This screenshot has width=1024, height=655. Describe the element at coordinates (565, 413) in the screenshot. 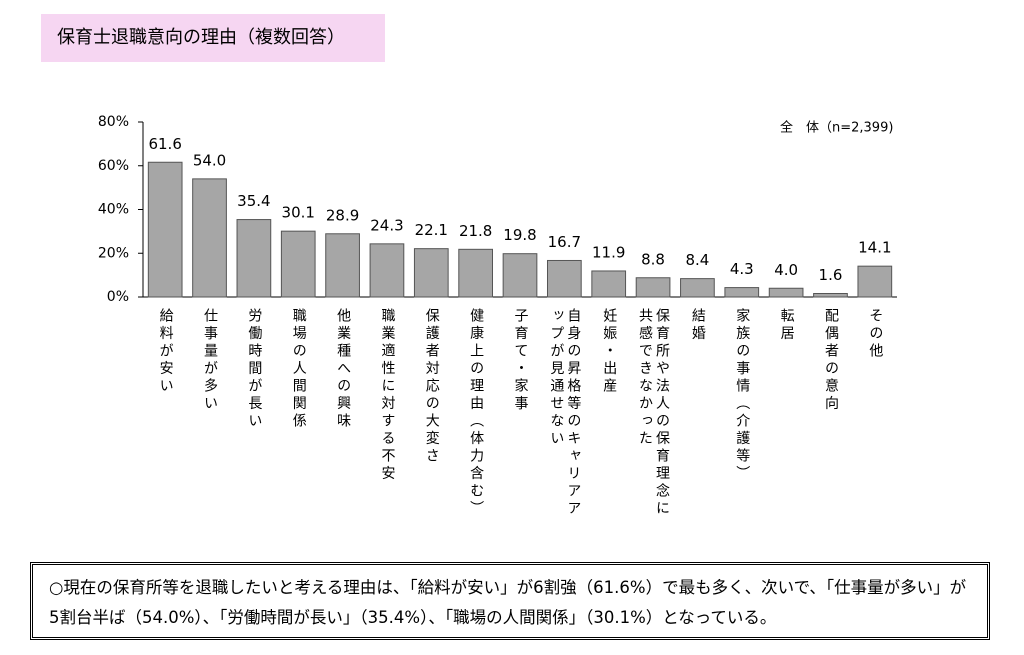

I see `x-tick-label: 自身の昇格等のキャリアアップが見通せない` at that location.